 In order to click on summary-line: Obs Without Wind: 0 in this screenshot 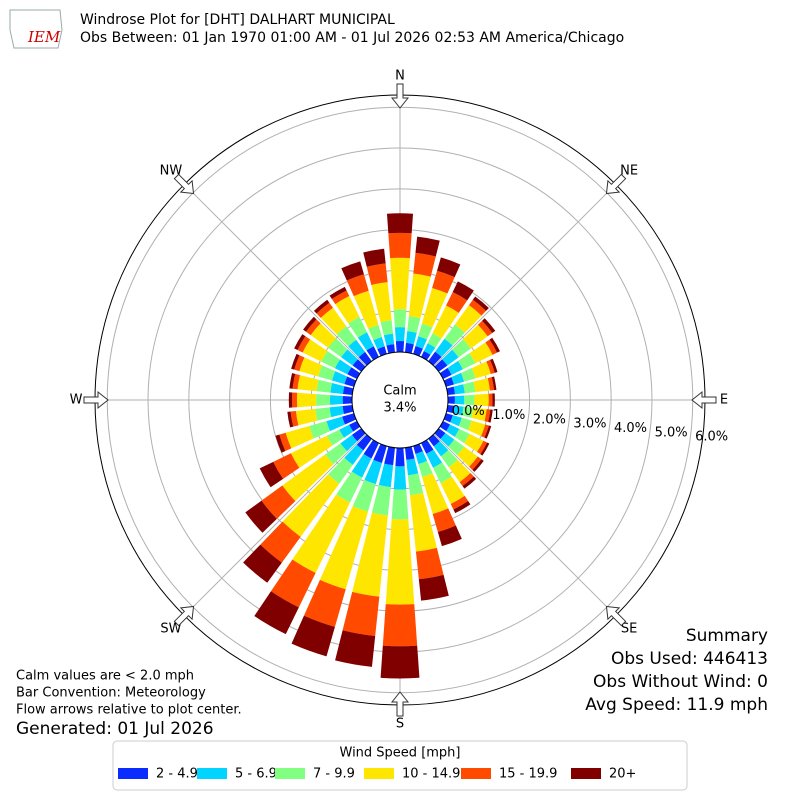, I will do `click(680, 682)`.